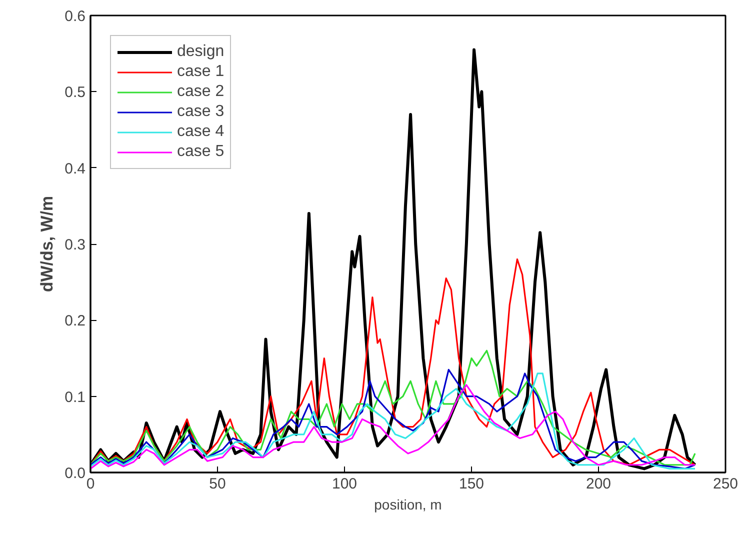 Image resolution: width=740 pixels, height=542 pixels. I want to click on x-axis-title: position, m, so click(408, 504).